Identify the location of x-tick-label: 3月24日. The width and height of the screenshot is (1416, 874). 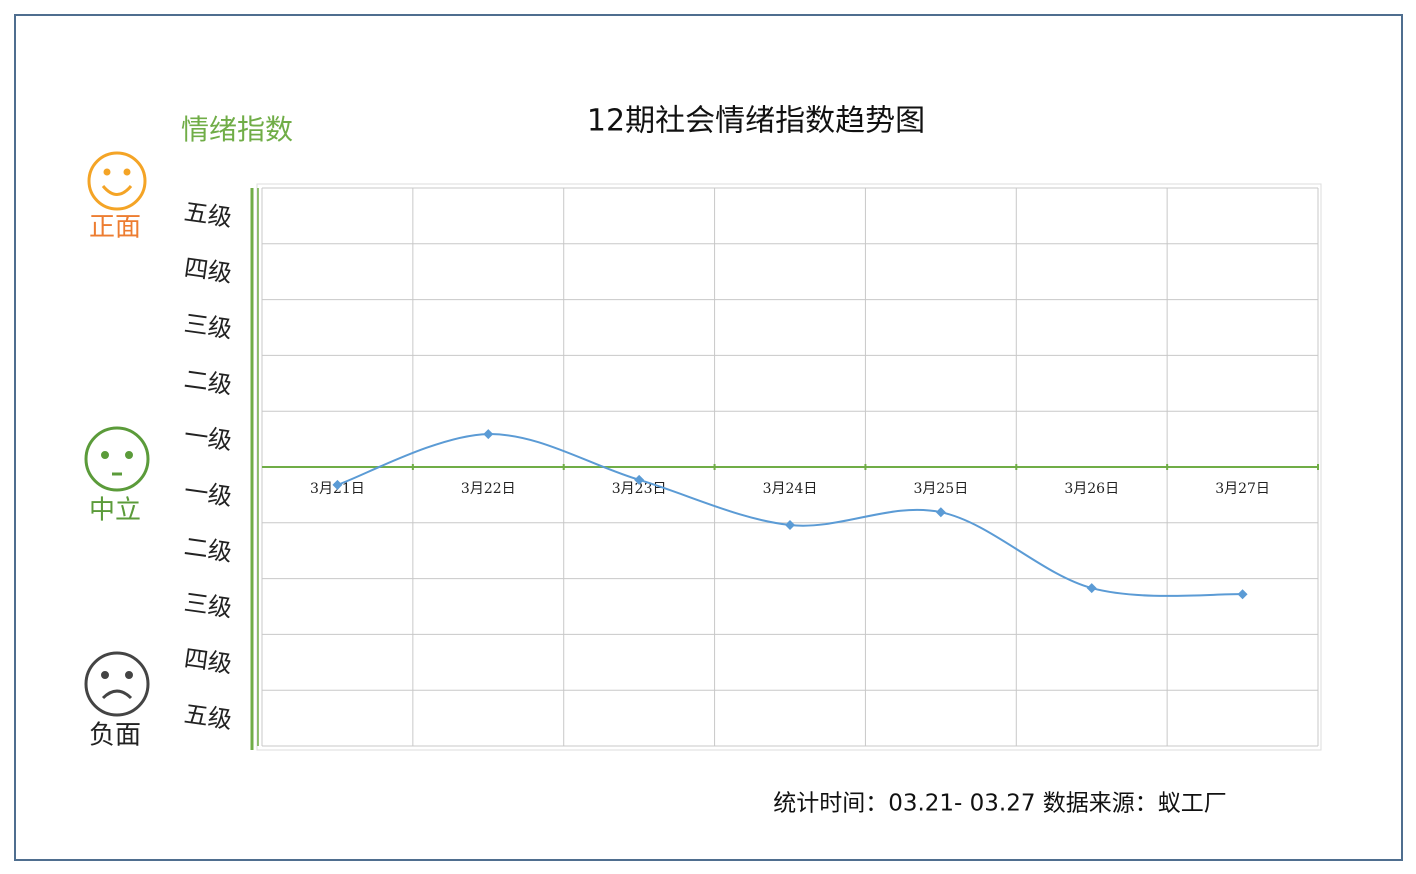
(790, 489).